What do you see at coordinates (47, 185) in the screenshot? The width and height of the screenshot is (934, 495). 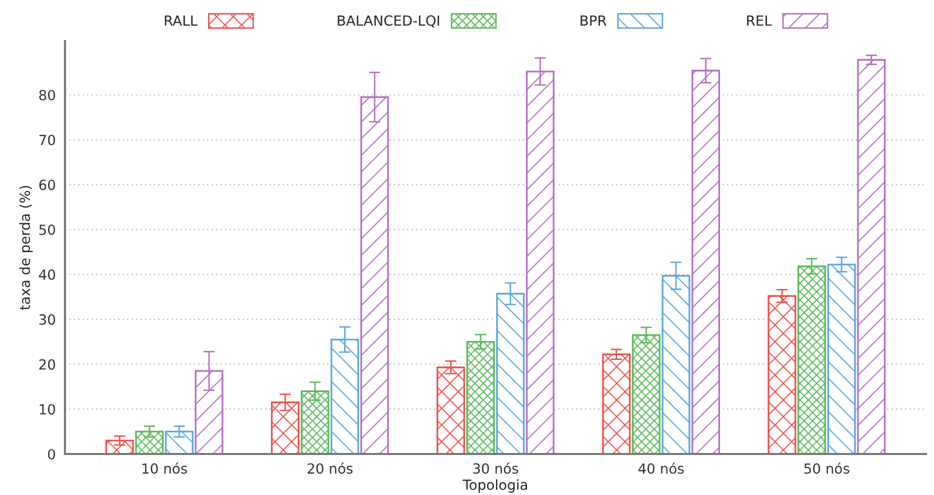 I see `y-tick-label: 60` at bounding box center [47, 185].